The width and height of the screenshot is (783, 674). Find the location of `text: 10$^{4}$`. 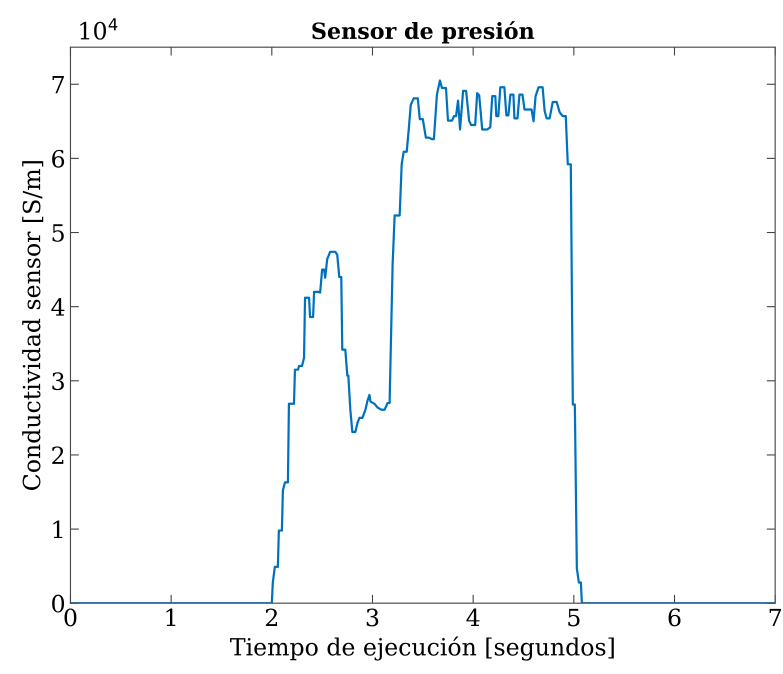

text: 10$^{4}$ is located at coordinates (99, 29).